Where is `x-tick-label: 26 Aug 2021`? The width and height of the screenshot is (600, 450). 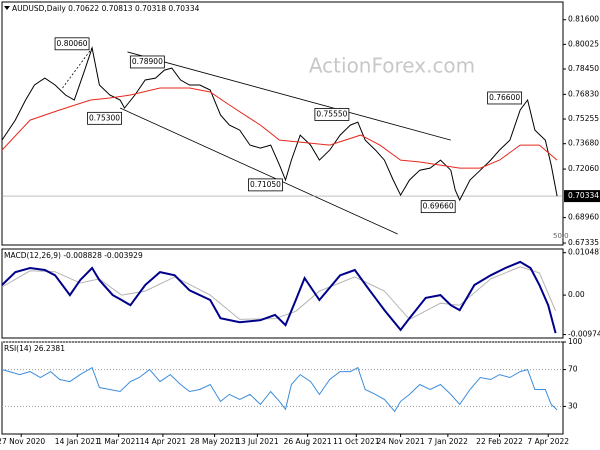 x-tick-label: 26 Aug 2021 is located at coordinates (308, 441).